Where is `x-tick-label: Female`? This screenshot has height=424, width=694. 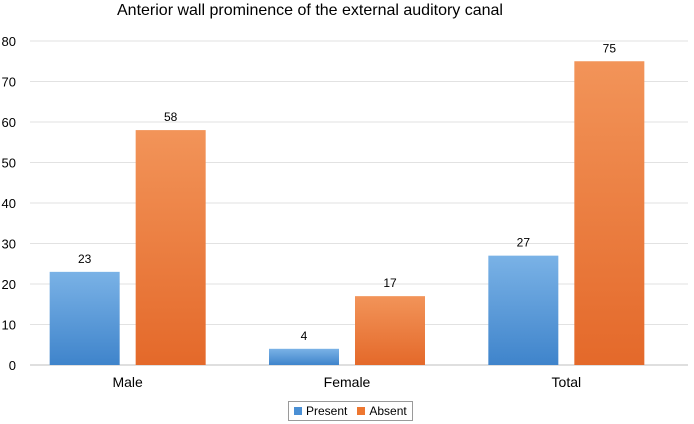 x-tick-label: Female is located at coordinates (347, 382).